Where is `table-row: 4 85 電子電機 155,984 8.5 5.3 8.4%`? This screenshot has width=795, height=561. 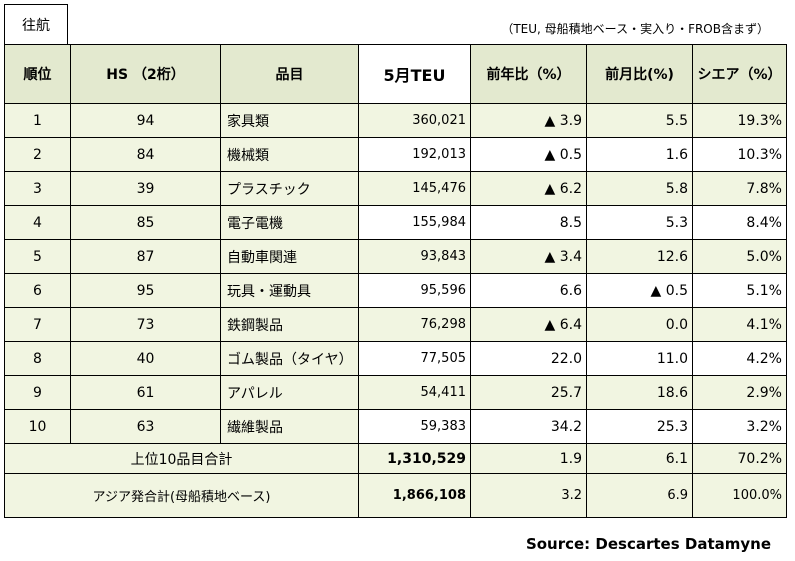
table-row: 4 85 電子電機 155,984 8.5 5.3 8.4% is located at coordinates (395, 222).